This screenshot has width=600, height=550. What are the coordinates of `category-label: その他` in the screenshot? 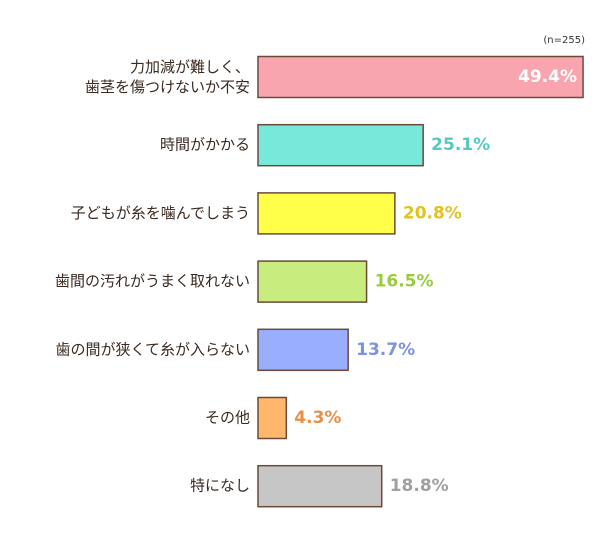 It's located at (227, 418).